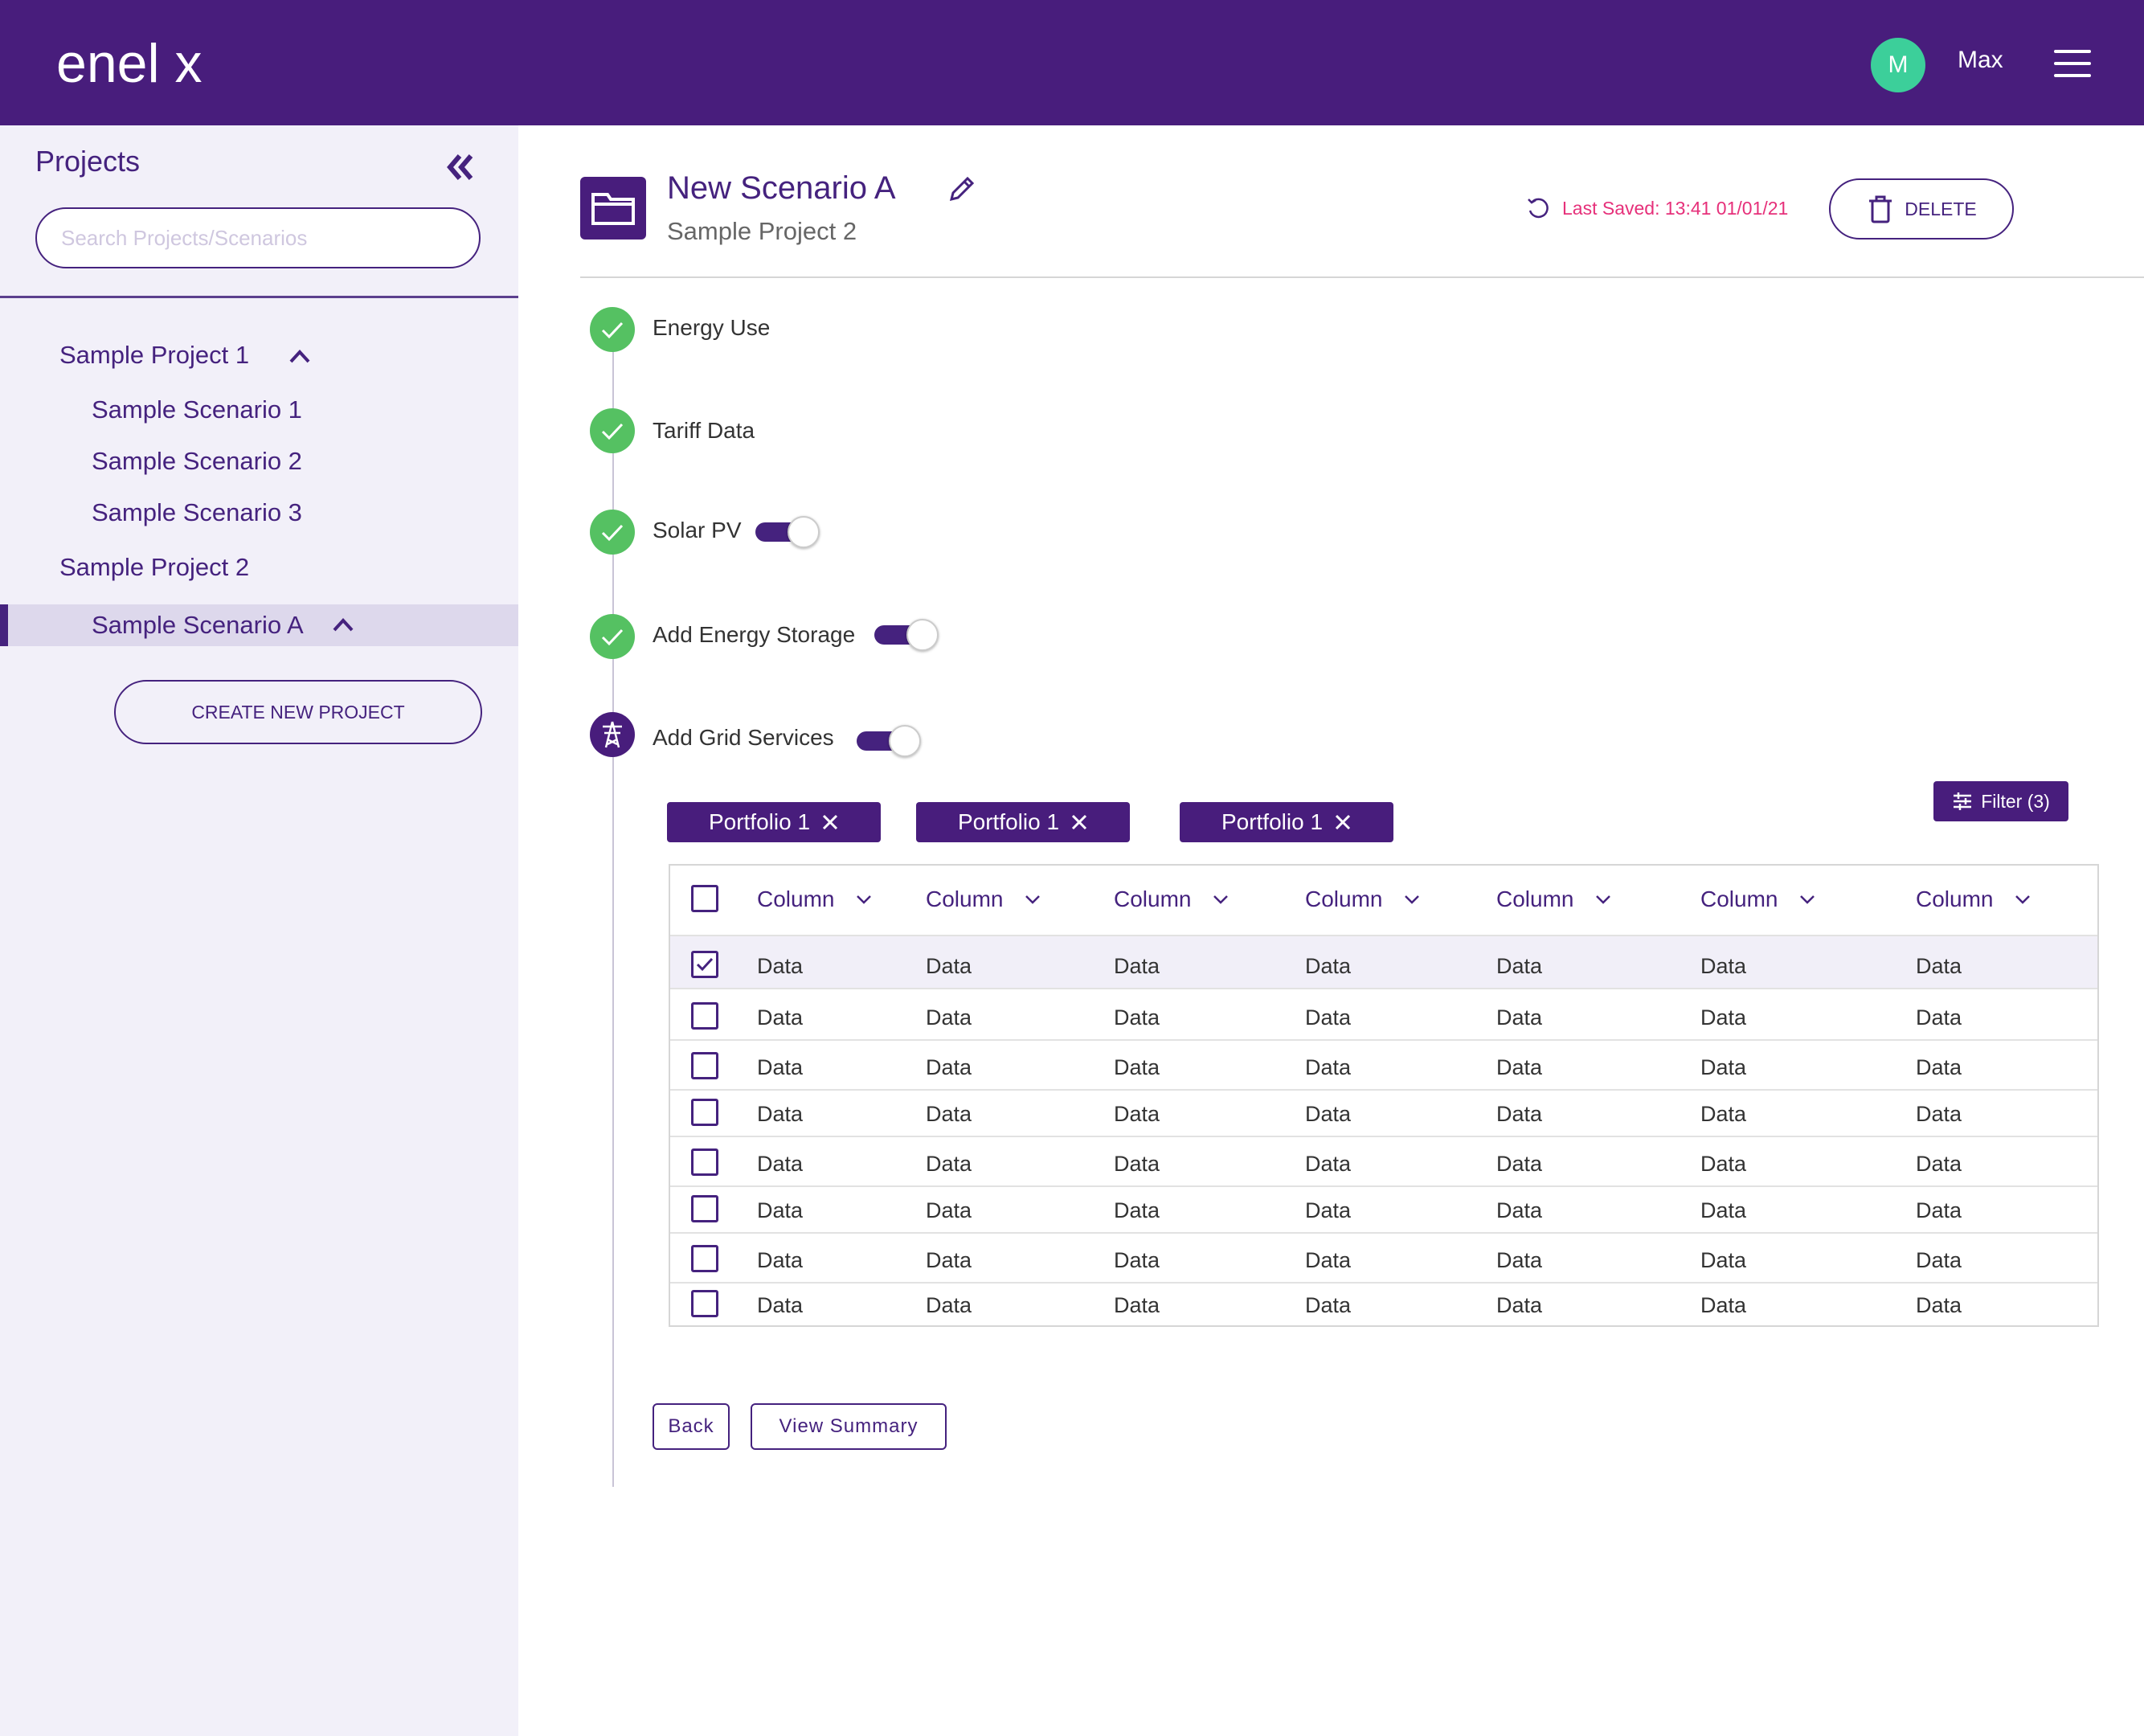 Image resolution: width=2144 pixels, height=1736 pixels. I want to click on sliders-icon, so click(1963, 801).